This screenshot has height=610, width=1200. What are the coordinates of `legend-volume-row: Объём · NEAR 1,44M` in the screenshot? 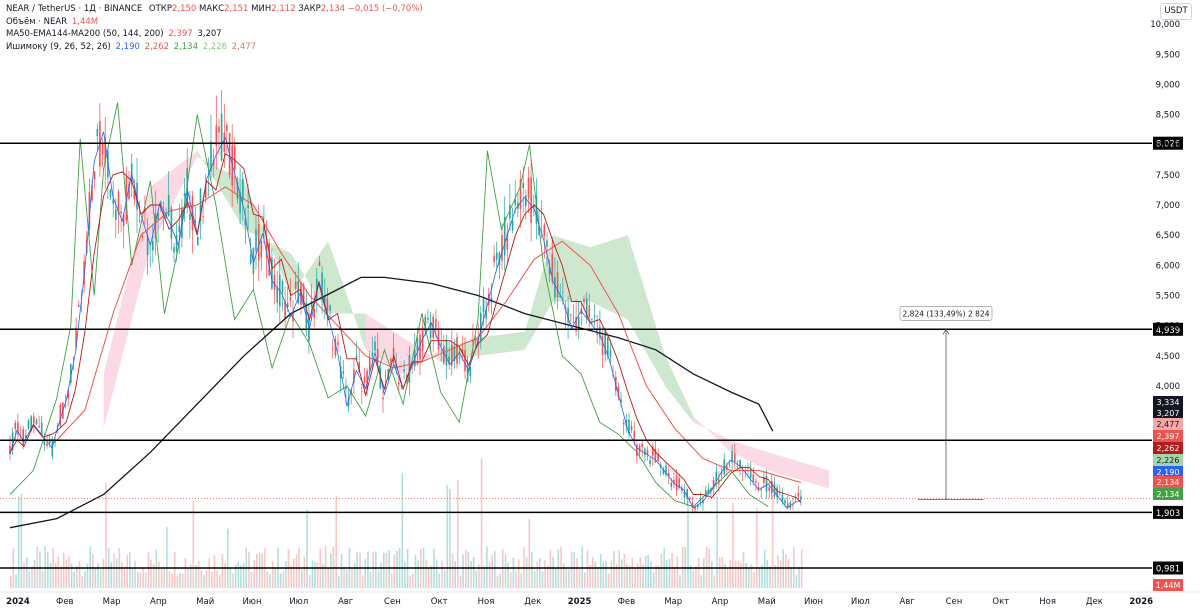 It's located at (214, 22).